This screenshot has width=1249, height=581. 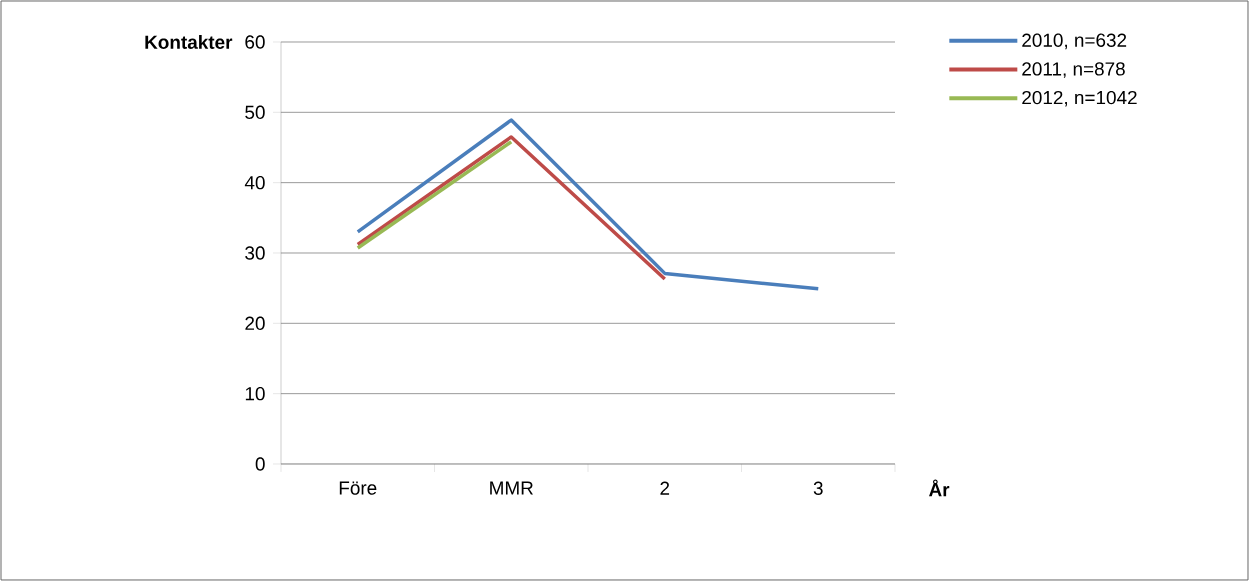 What do you see at coordinates (255, 393) in the screenshot?
I see `y-tick-label: 10` at bounding box center [255, 393].